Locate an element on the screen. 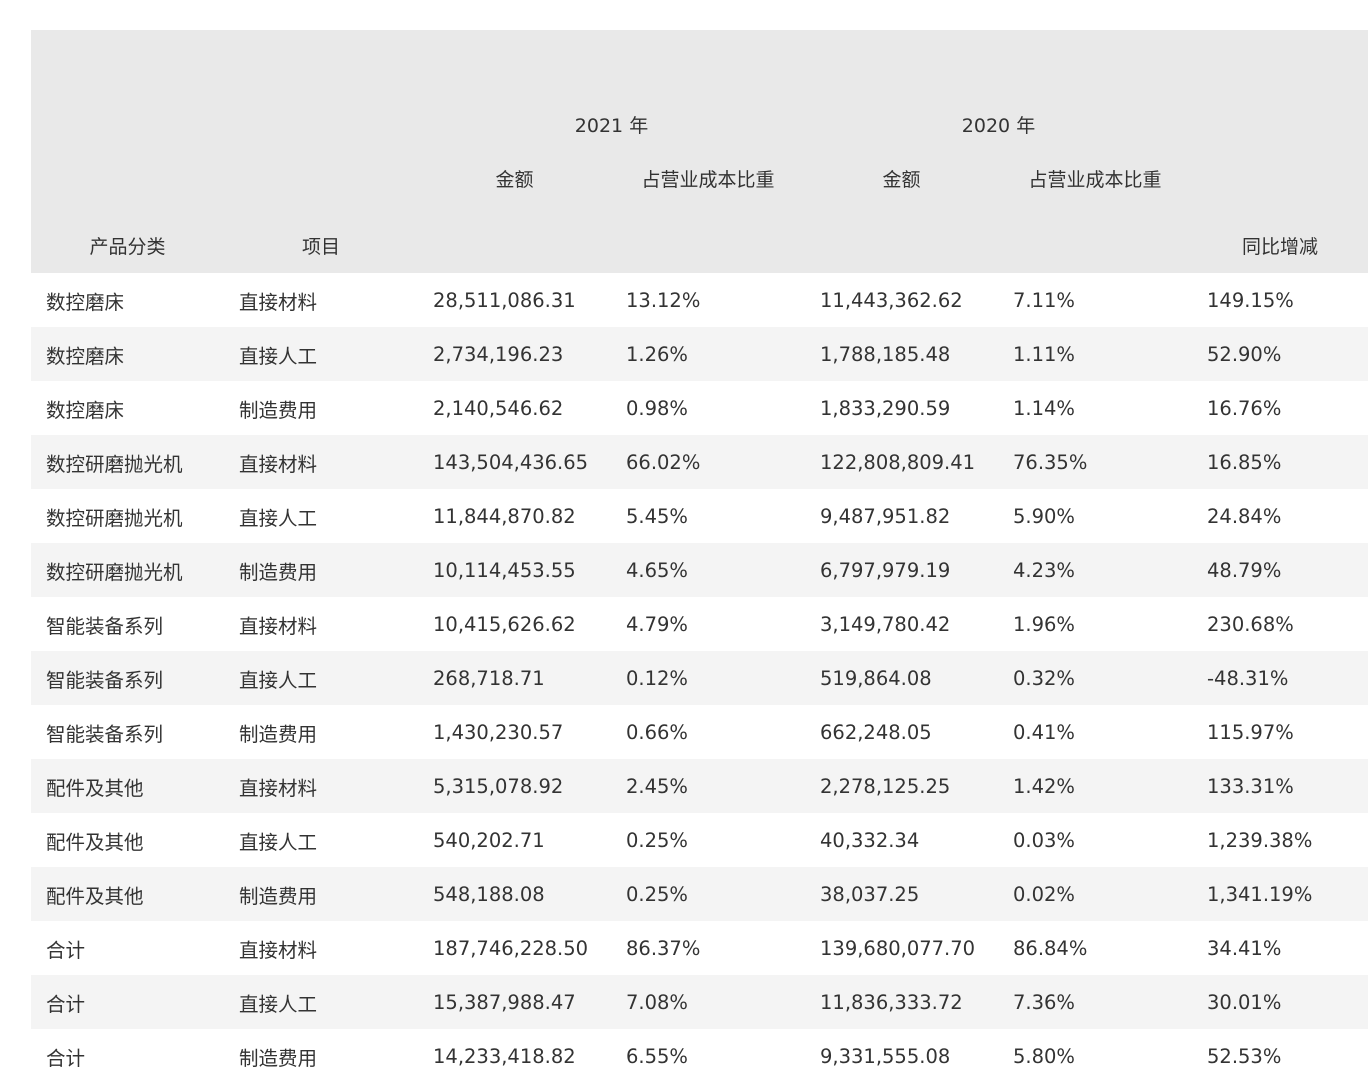  header-amount-2021: 金额 is located at coordinates (514, 212).